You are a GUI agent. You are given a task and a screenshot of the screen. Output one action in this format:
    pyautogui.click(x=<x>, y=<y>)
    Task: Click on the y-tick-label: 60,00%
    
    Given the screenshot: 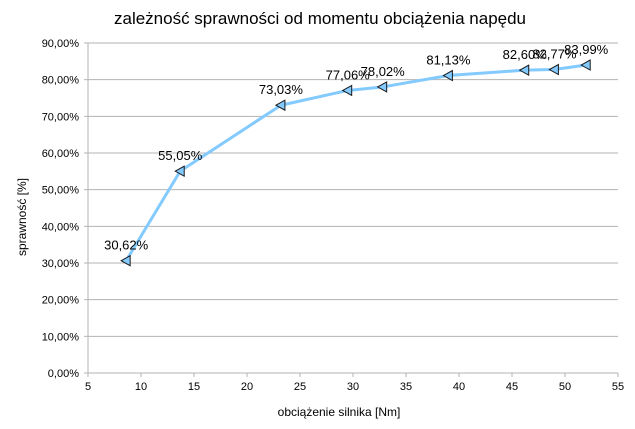 What is the action you would take?
    pyautogui.click(x=61, y=154)
    